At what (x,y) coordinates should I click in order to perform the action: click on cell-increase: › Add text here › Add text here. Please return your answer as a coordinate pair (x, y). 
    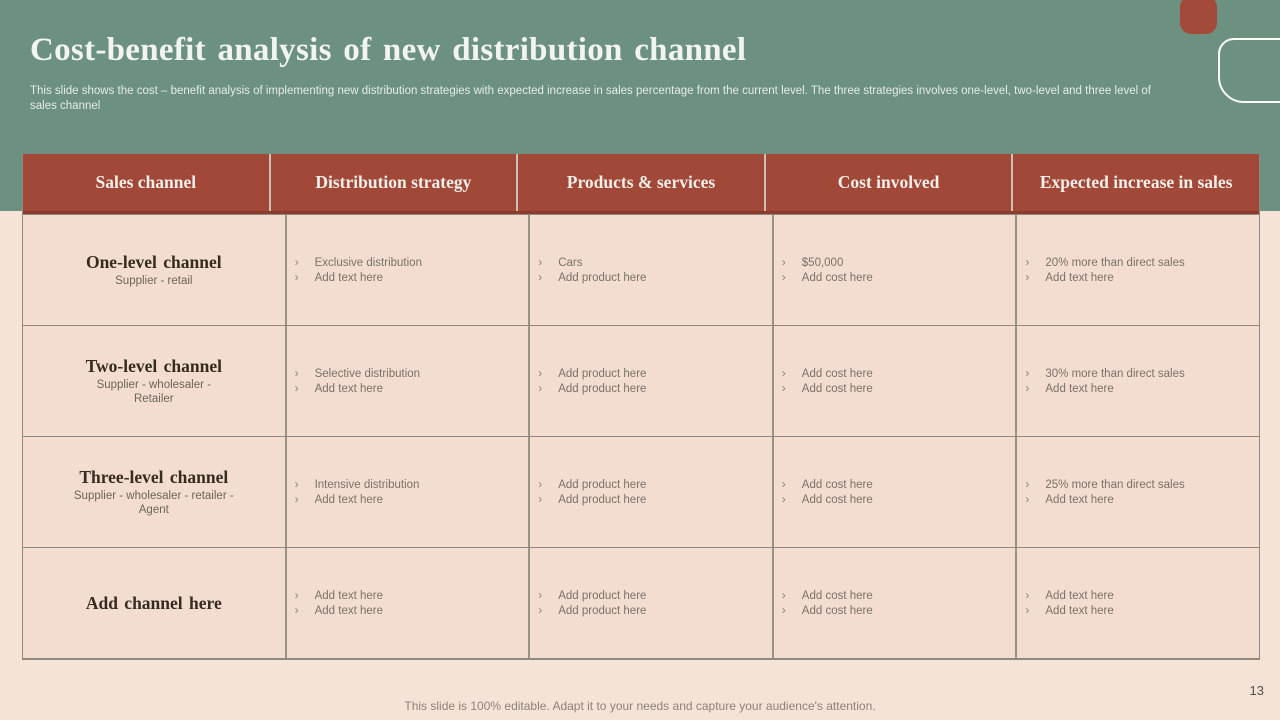
    Looking at the image, I should click on (1137, 603).